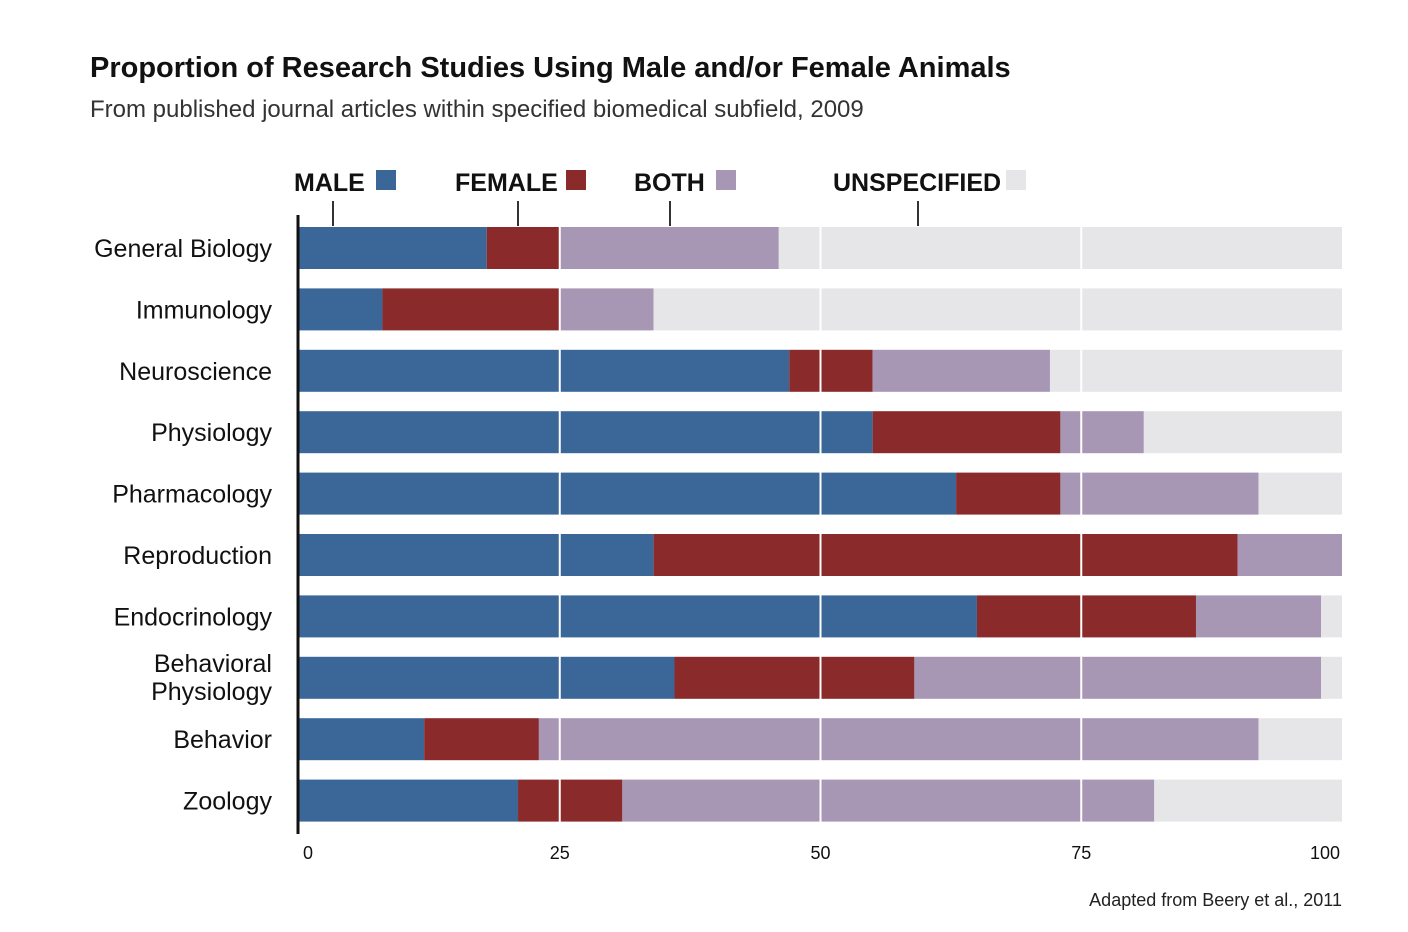 Image resolution: width=1408 pixels, height=932 pixels. I want to click on bar-neuroscience-both, so click(961, 370).